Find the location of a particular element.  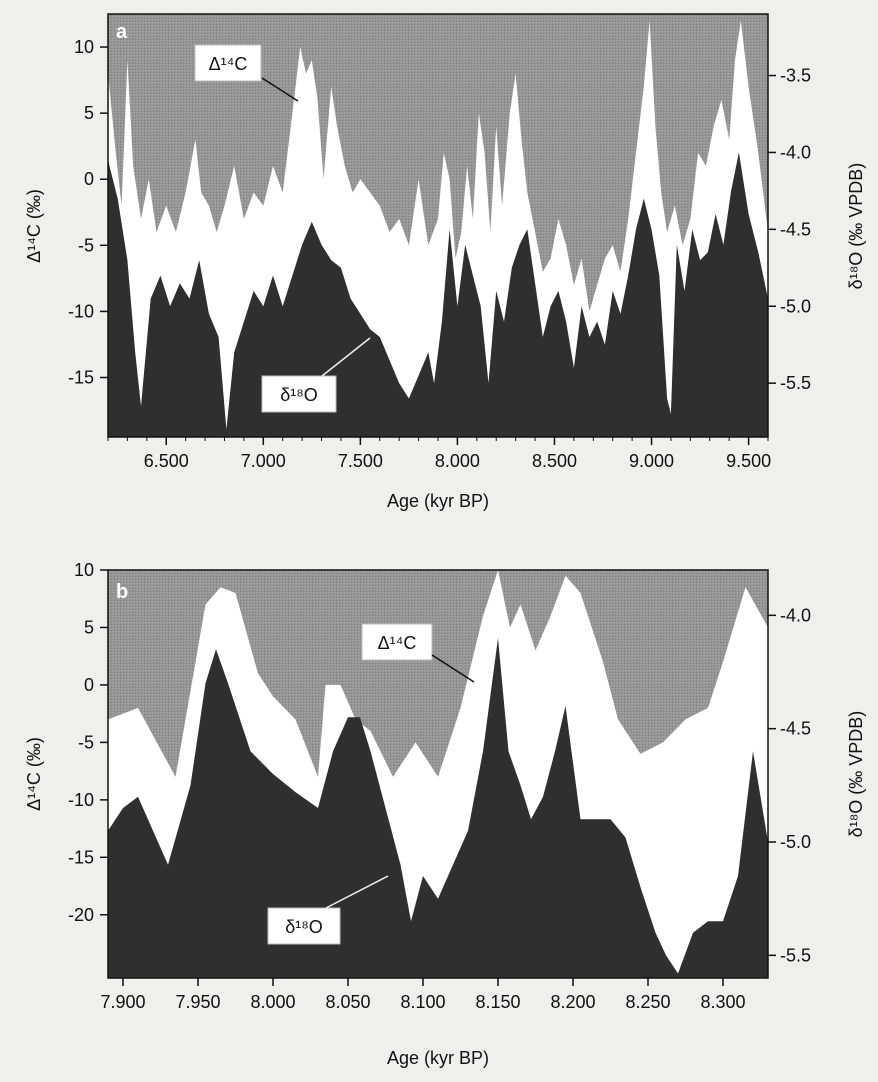

panel-b-right-axis-ticks: -4.0 -4.5 -5.0 -5.5 is located at coordinates (789, 785).